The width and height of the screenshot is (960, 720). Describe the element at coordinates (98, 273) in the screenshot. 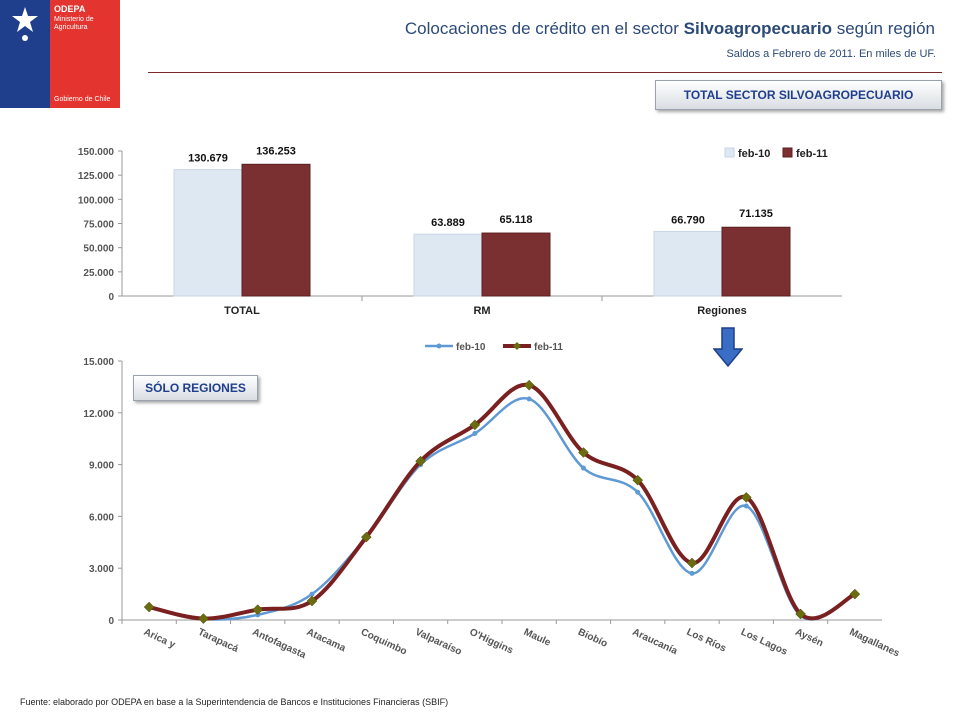

I see `y-tick-label: 25.000` at that location.